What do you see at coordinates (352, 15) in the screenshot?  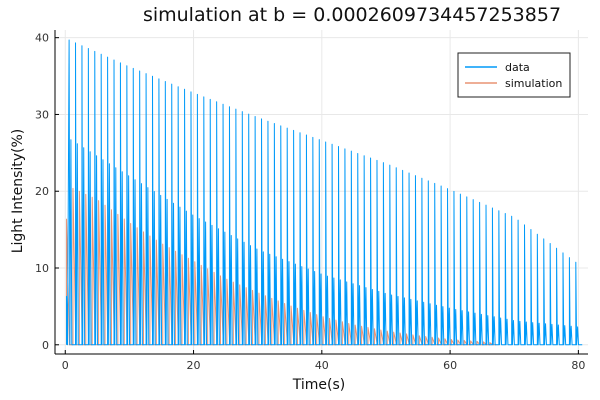 I see `chart-title: simulation at b = 0.0002609734457253857` at bounding box center [352, 15].